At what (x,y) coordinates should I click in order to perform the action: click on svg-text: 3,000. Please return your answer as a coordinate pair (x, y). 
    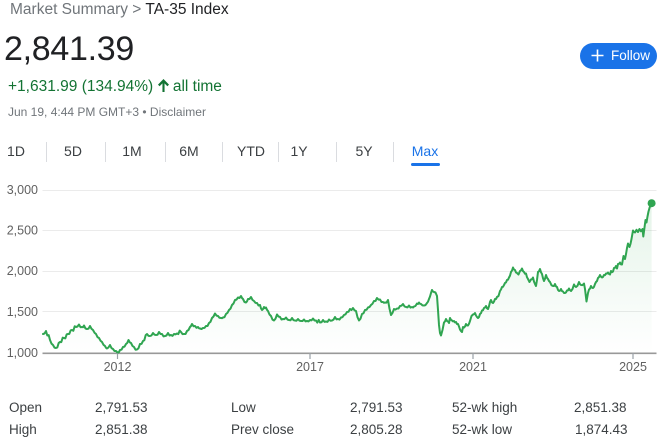
    Looking at the image, I should click on (22, 190).